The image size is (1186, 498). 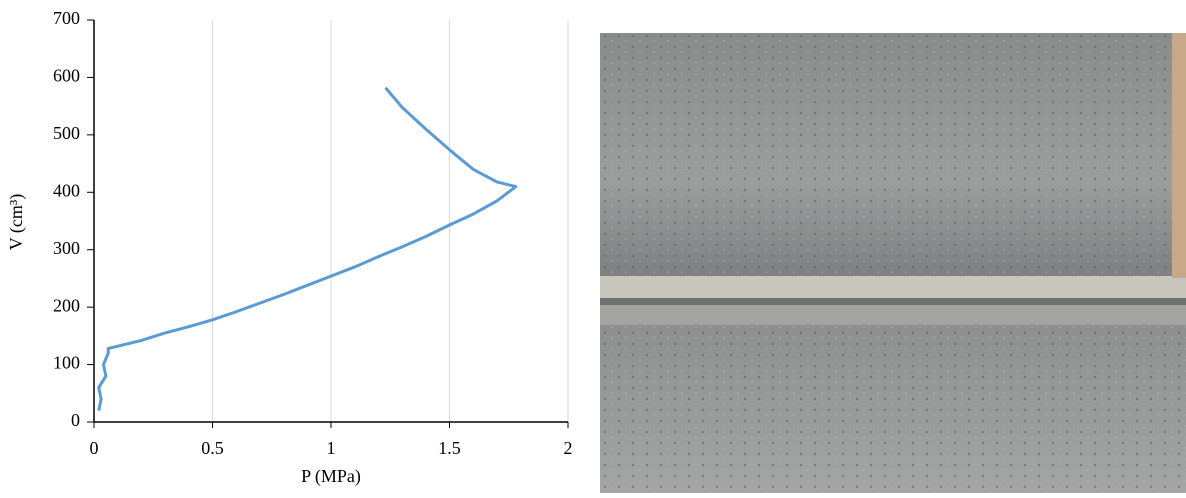 I want to click on y-tick-label: 0, so click(x=75, y=420).